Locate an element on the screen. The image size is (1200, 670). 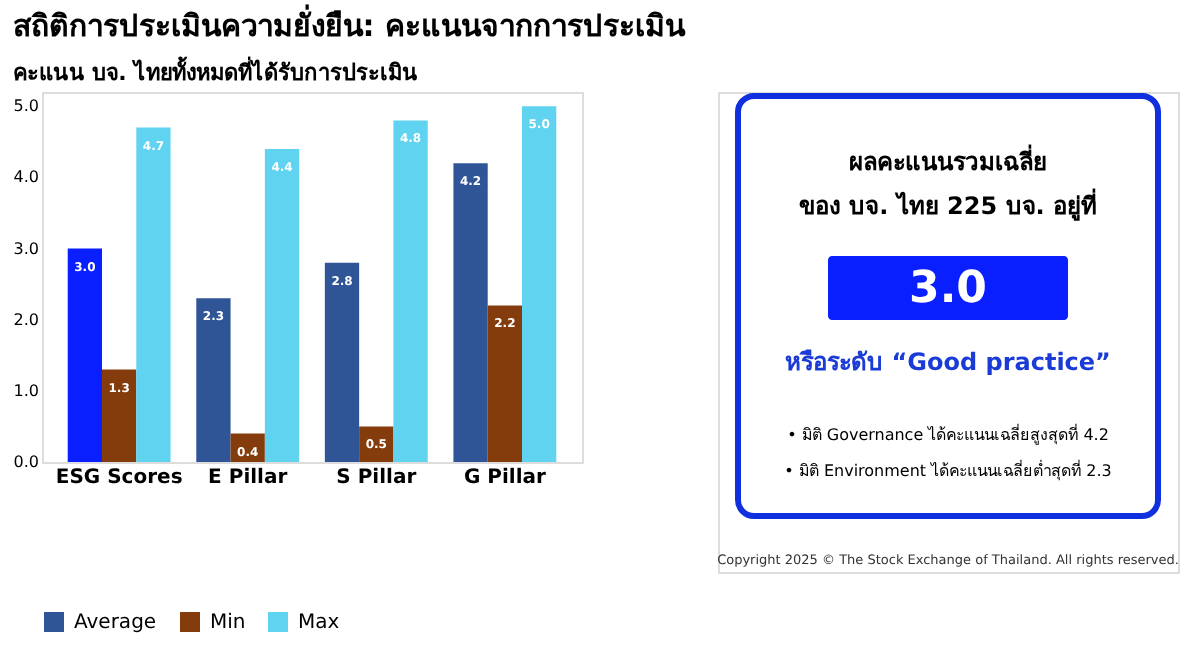
chart-title: สถิติการประเมินความยั่งยืน: คะแนนจากการประเมิน is located at coordinates (349, 24).